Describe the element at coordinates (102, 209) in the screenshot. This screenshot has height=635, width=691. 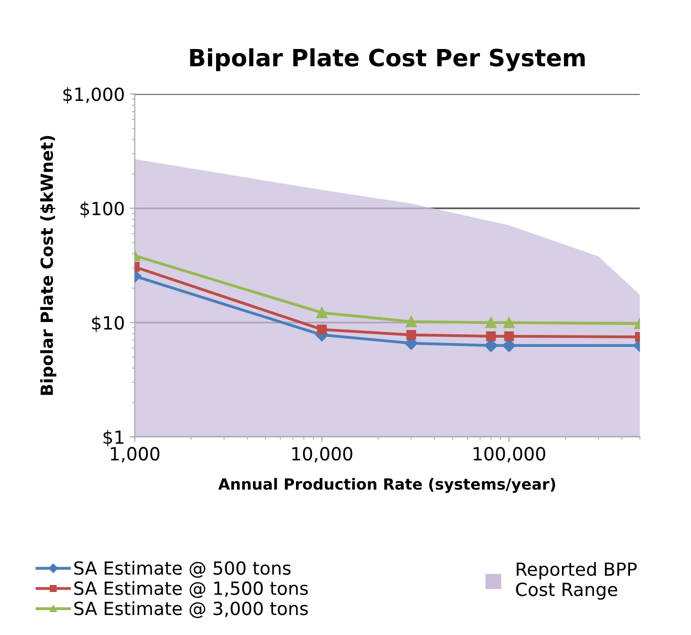
I see `y-tick-label: $100` at that location.